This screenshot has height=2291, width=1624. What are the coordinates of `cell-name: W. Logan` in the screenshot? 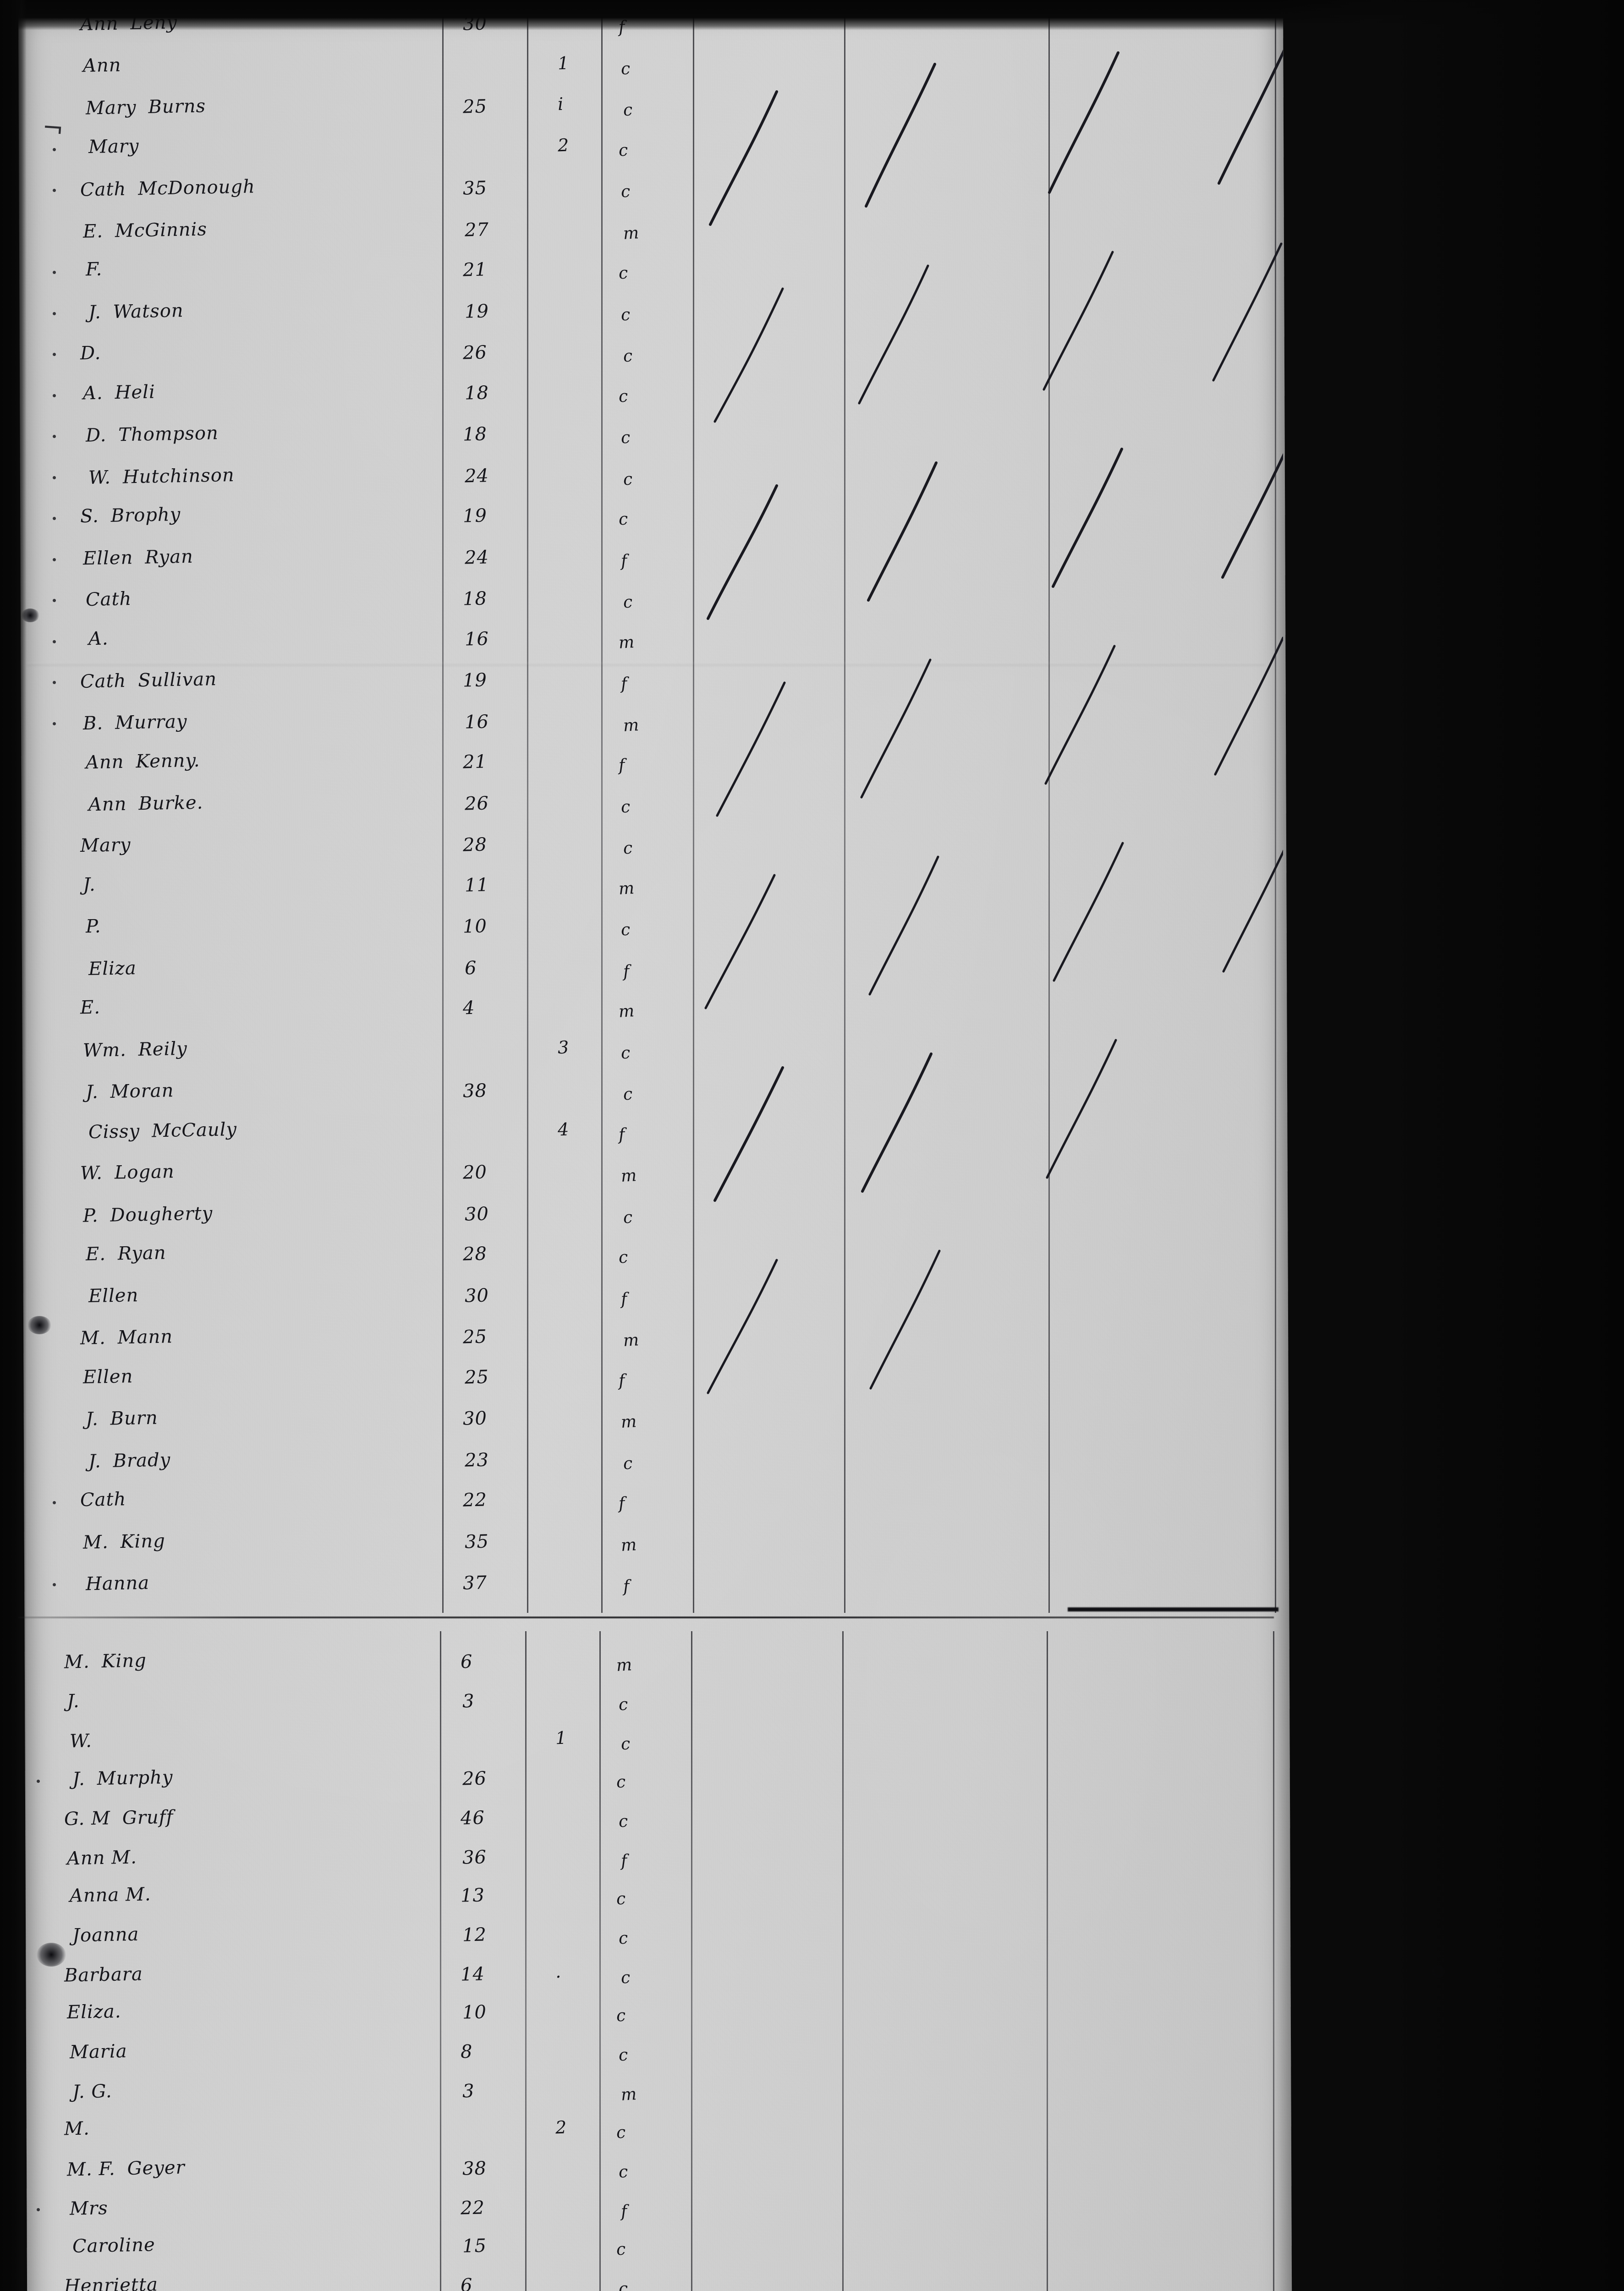 It's located at (127, 1172).